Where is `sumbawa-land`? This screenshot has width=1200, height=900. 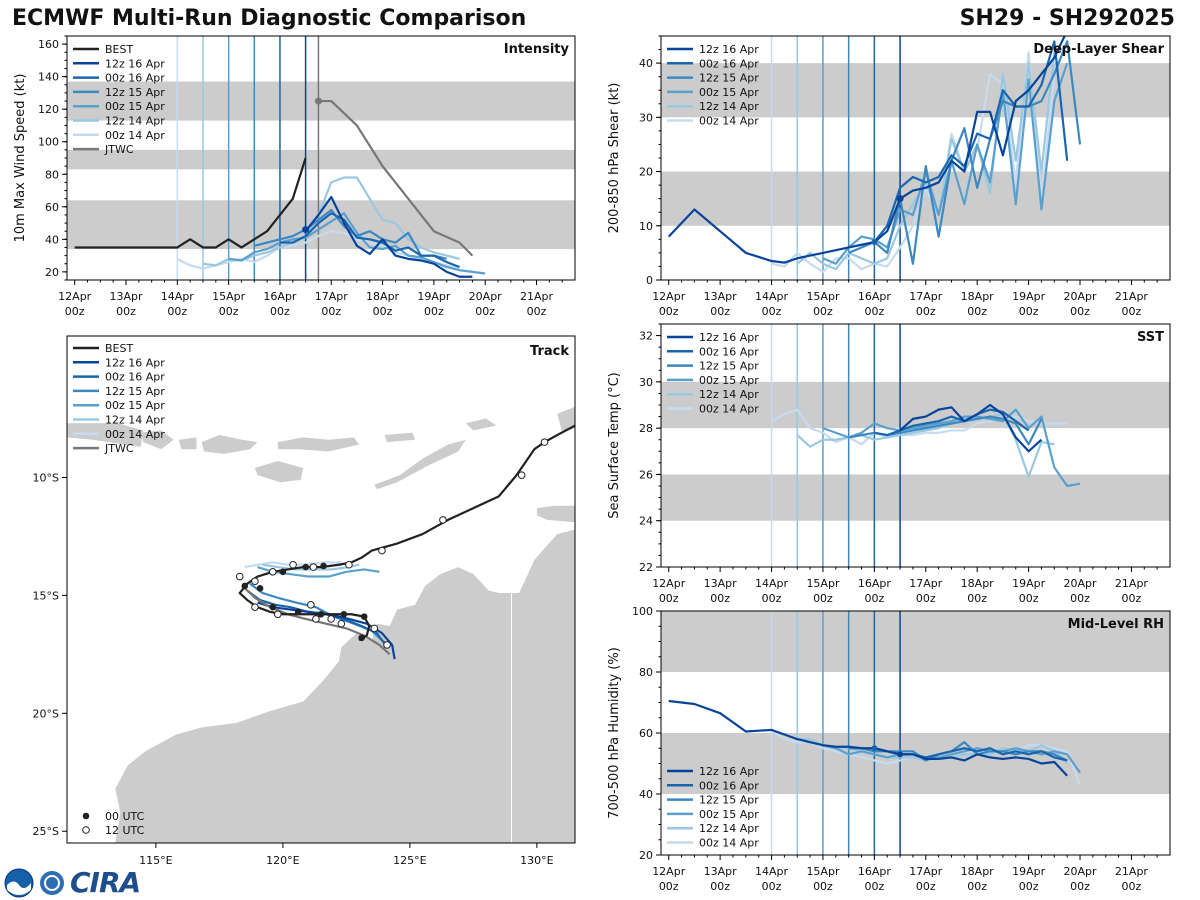
sumbawa-land is located at coordinates (229, 444).